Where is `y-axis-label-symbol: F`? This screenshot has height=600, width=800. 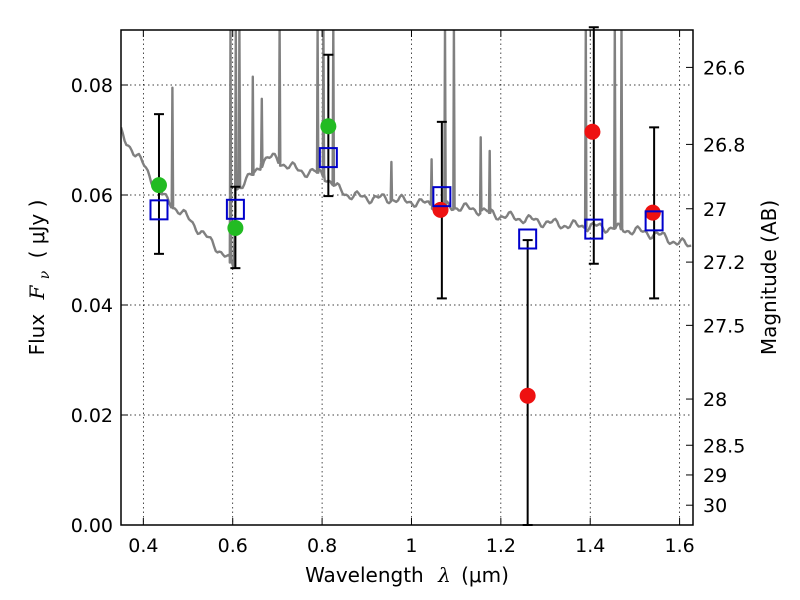 y-axis-label-symbol: F is located at coordinates (37, 292).